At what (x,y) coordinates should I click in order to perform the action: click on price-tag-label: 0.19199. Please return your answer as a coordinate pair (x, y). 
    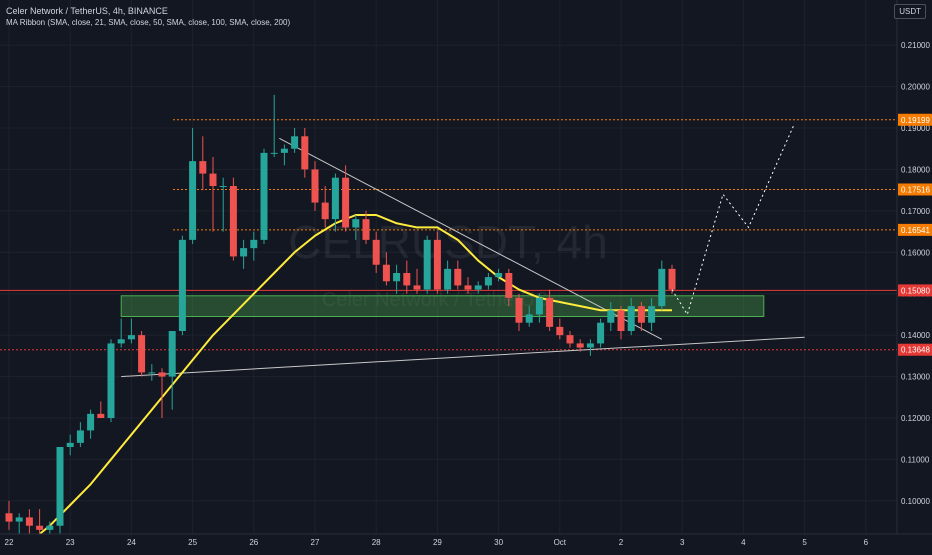
    Looking at the image, I should click on (915, 120).